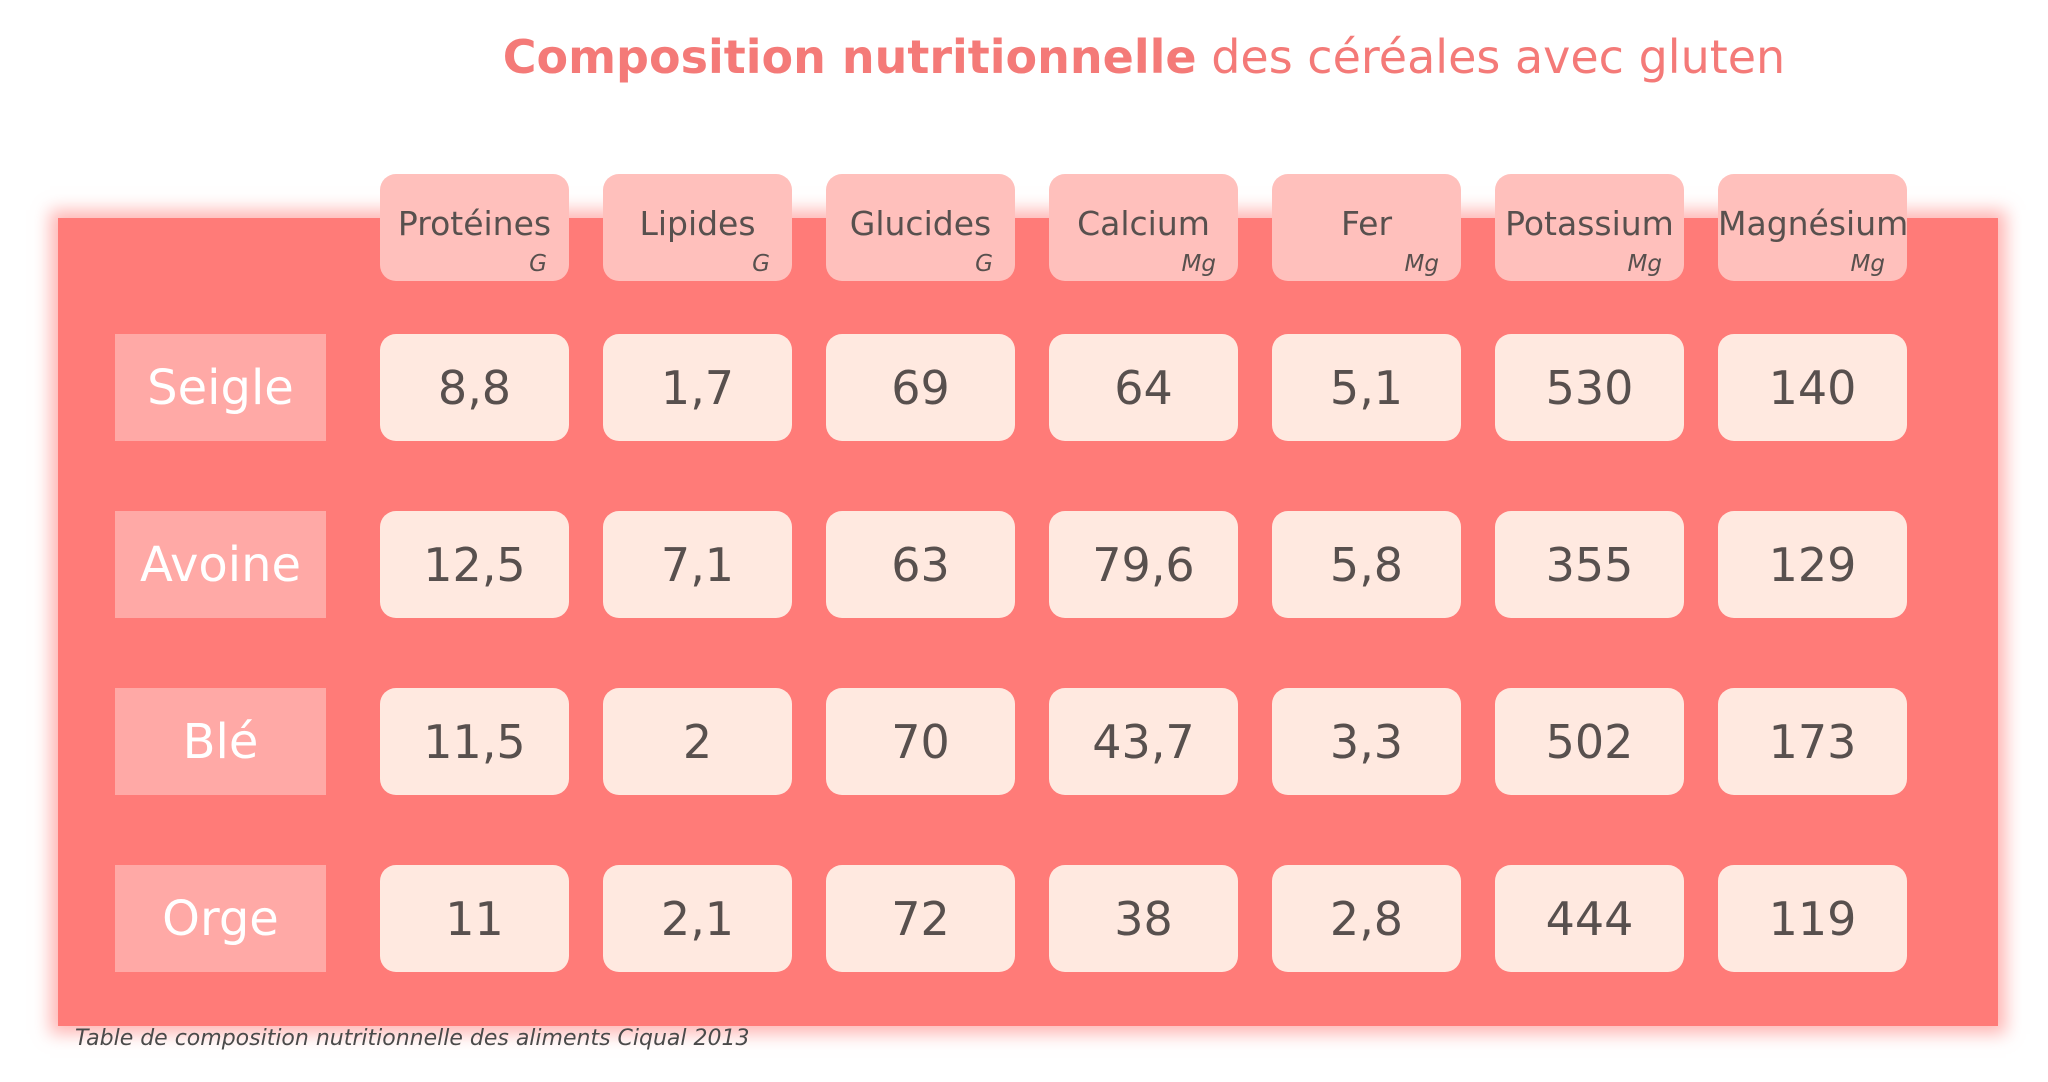  What do you see at coordinates (1812, 741) in the screenshot?
I see `table-cell: 173` at bounding box center [1812, 741].